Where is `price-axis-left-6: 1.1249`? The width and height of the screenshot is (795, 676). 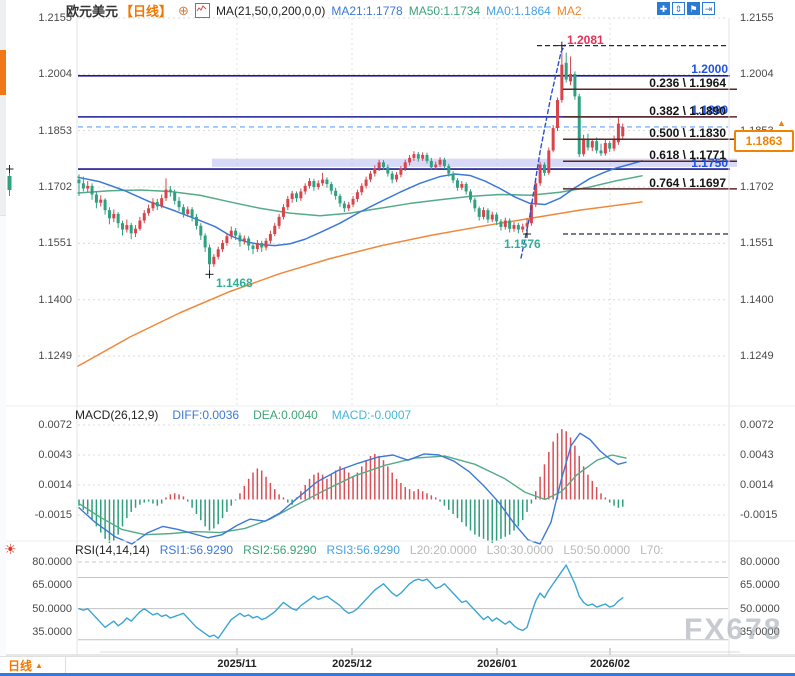 price-axis-left-6: 1.1249 is located at coordinates (55, 356).